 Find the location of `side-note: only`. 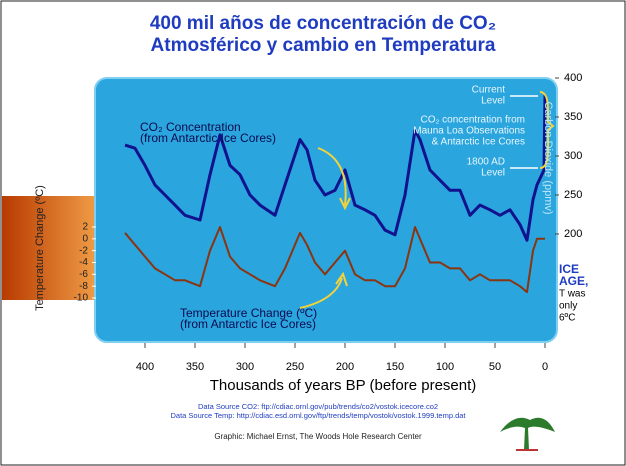

side-note: only is located at coordinates (568, 306).